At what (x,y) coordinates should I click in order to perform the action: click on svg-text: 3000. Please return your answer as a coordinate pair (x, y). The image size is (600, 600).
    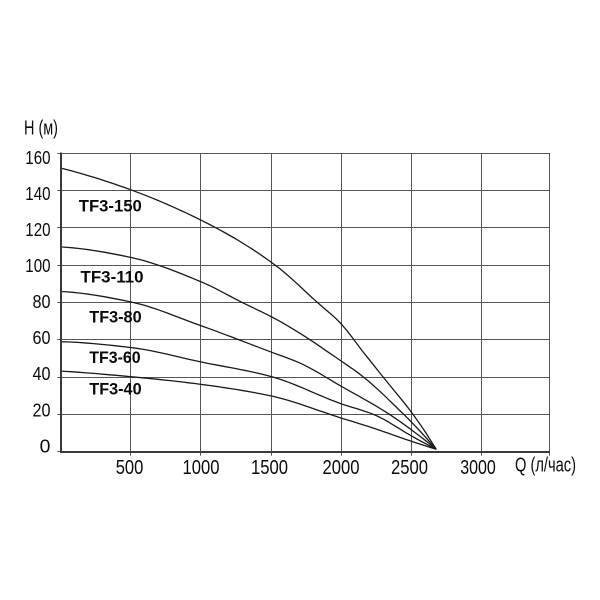
    Looking at the image, I should click on (478, 468).